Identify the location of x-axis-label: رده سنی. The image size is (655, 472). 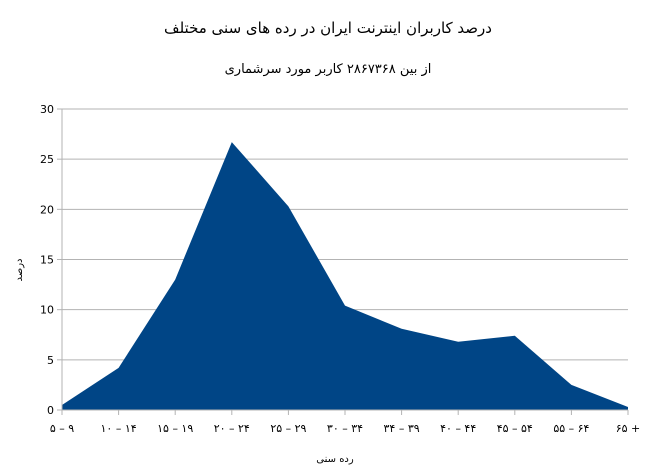
(335, 459).